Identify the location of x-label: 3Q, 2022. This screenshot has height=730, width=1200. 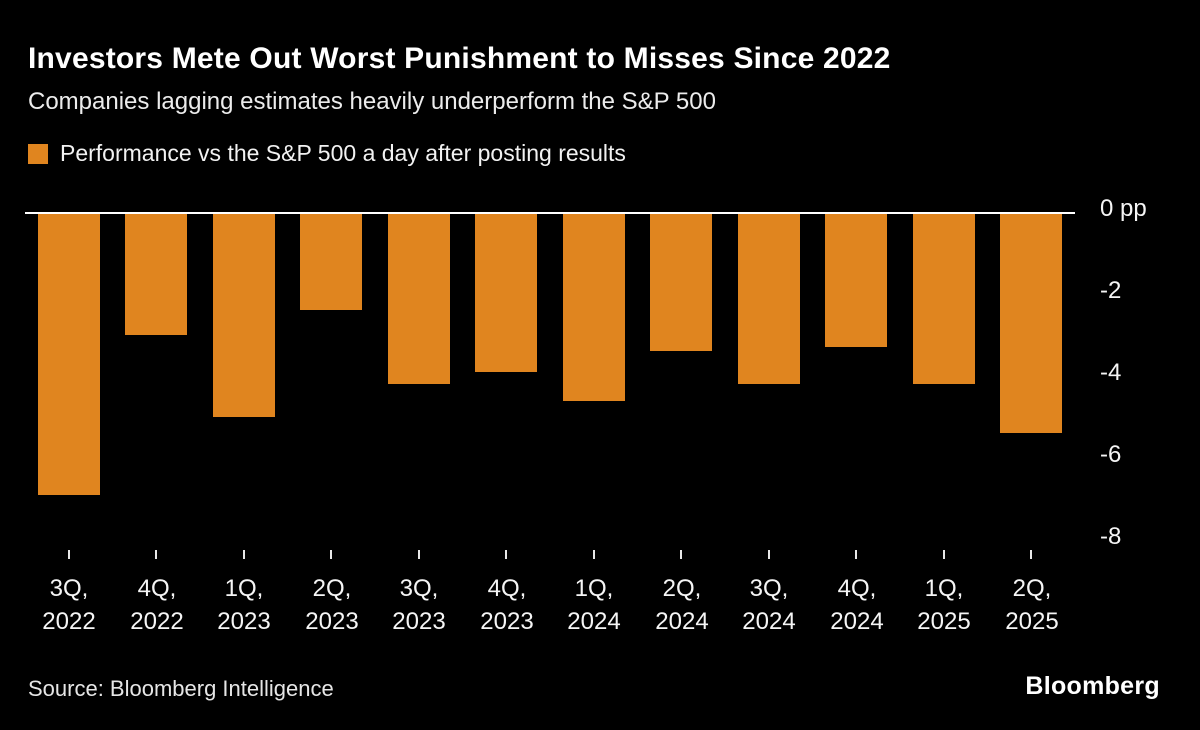
(69, 605).